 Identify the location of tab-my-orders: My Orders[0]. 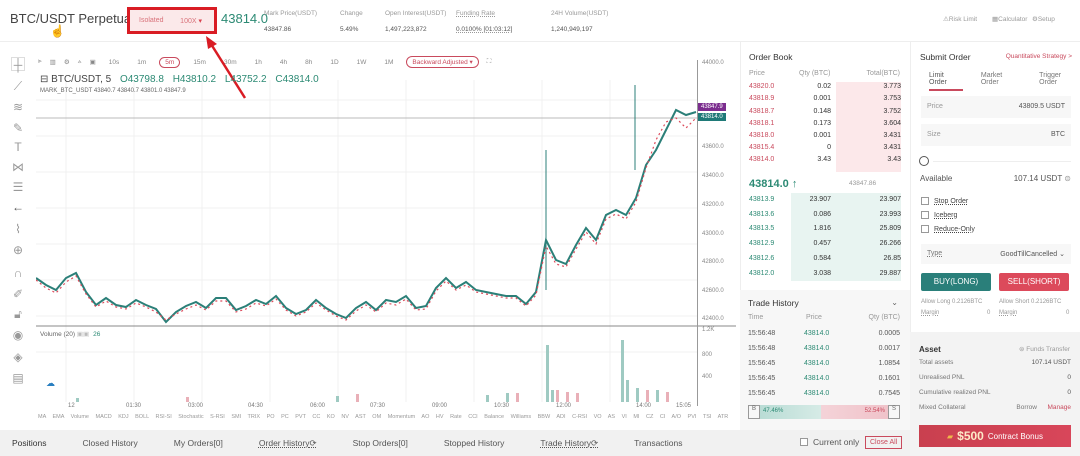
(198, 443).